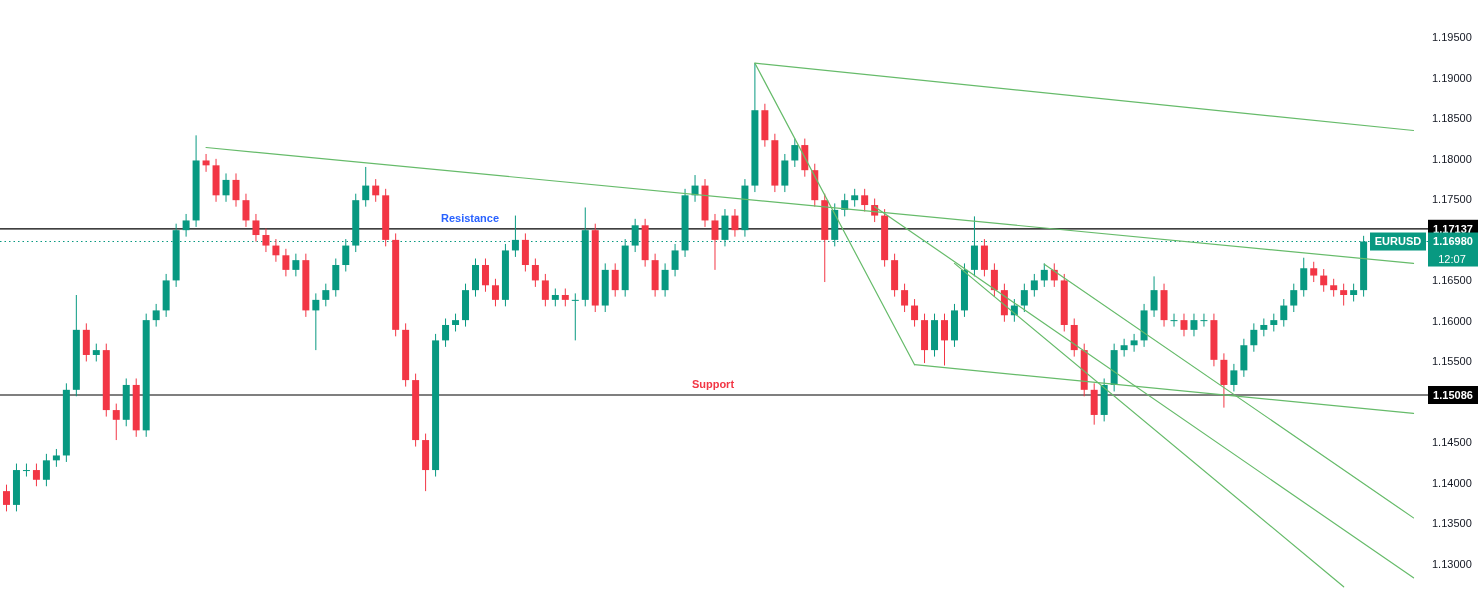 The image size is (1480, 590). I want to click on y-tick-label: 1.19500, so click(1452, 37).